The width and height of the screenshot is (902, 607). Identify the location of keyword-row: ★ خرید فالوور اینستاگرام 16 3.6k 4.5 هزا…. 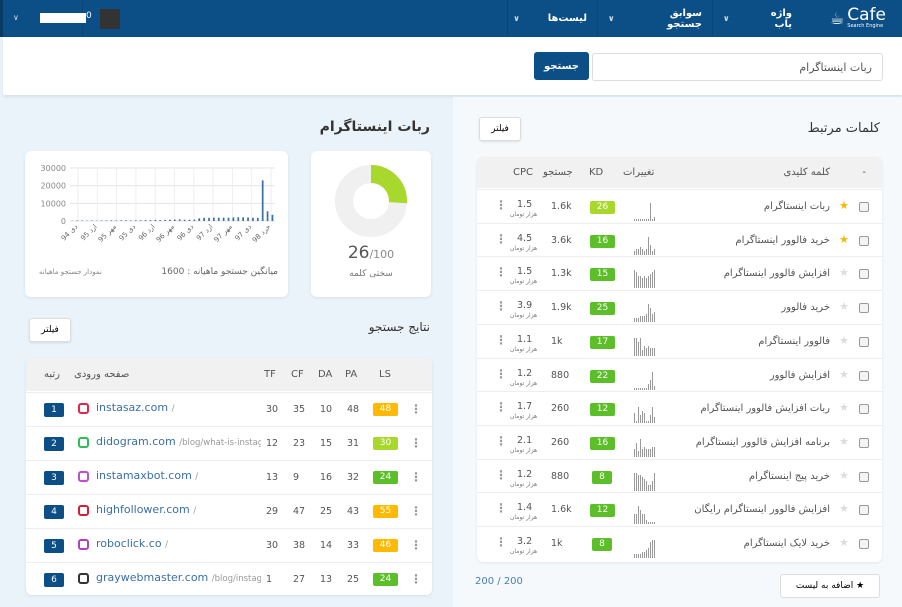
(679, 239).